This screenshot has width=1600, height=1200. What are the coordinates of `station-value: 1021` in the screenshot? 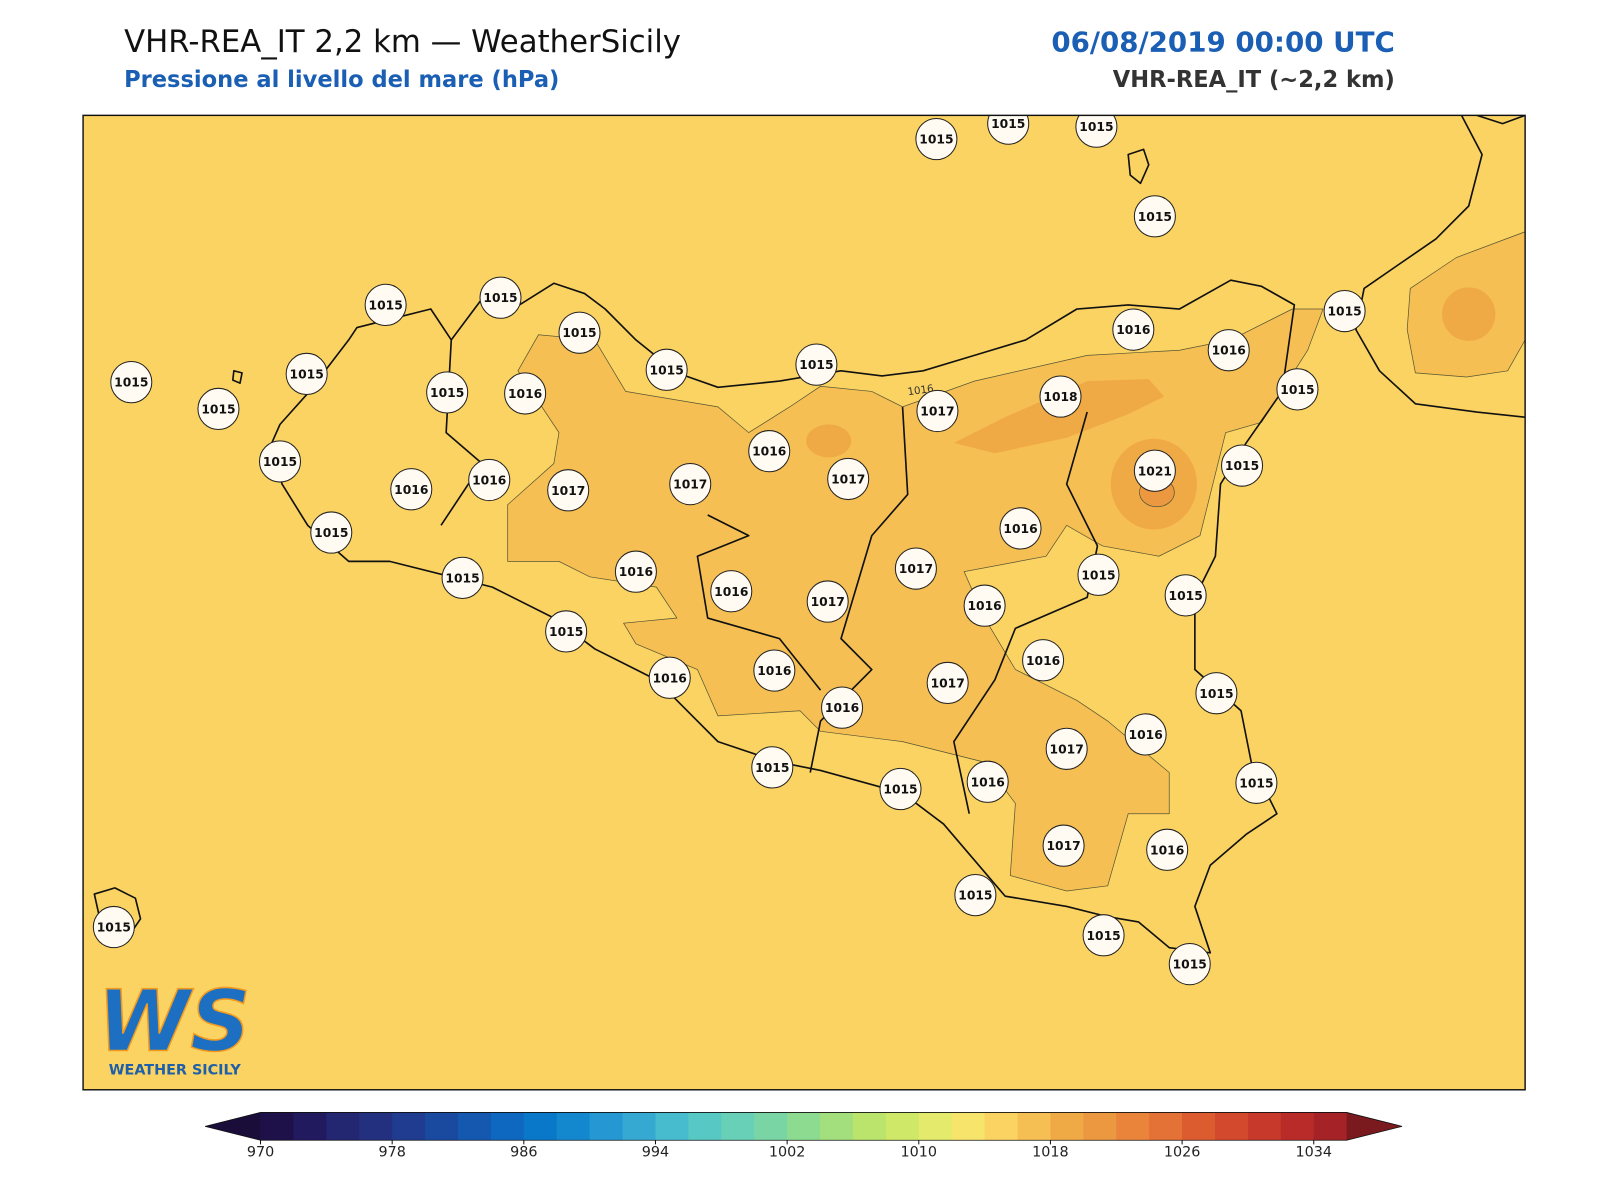 It's located at (1155, 471).